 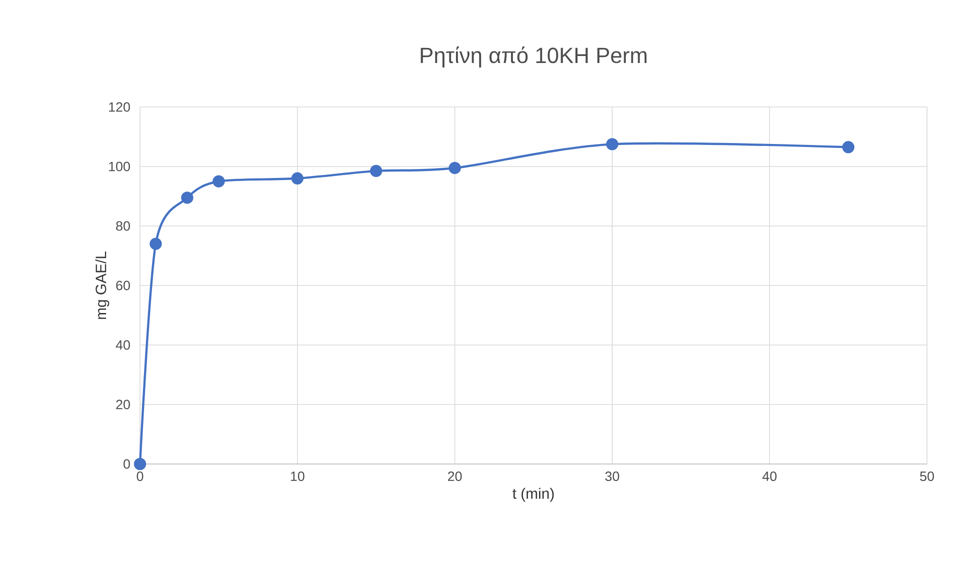 I want to click on x-tick-label: 10, so click(x=297, y=477).